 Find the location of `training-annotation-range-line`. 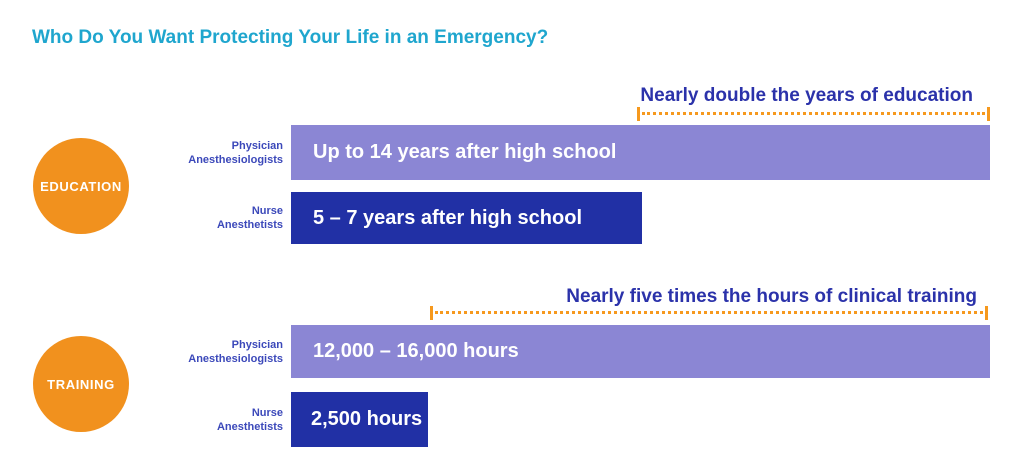

training-annotation-range-line is located at coordinates (709, 313).